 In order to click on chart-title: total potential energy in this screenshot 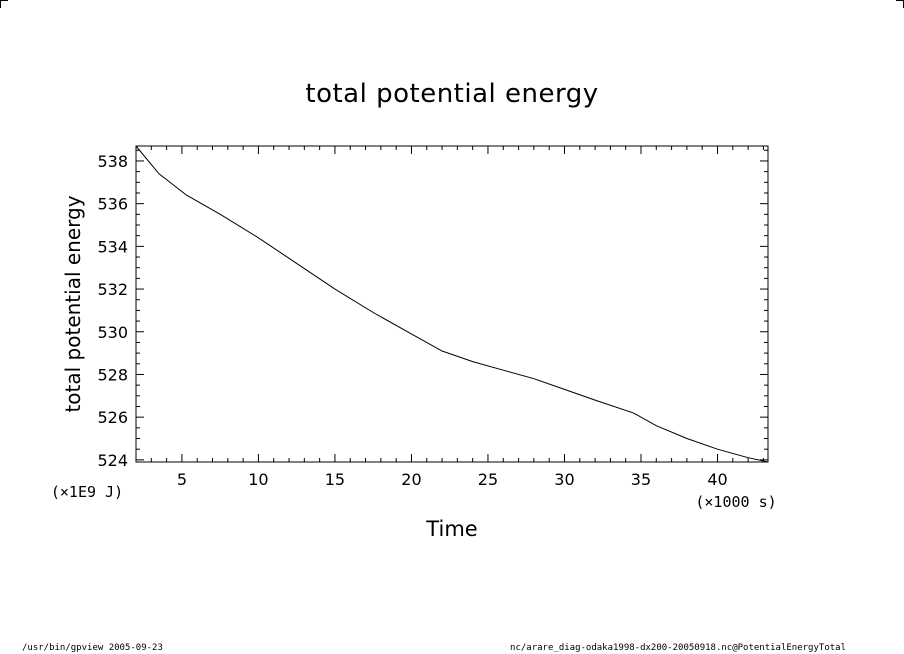, I will do `click(451, 94)`.